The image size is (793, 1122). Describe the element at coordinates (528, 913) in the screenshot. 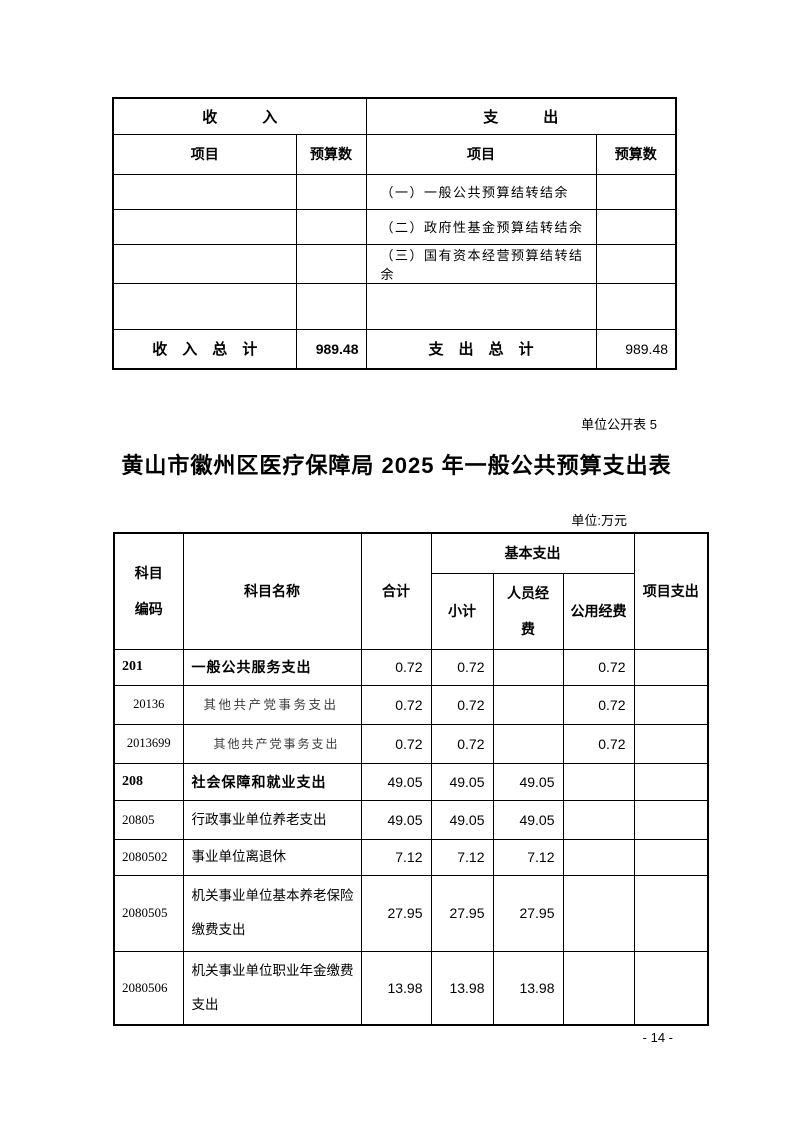

I see `personnel-cell: 27.95` at that location.